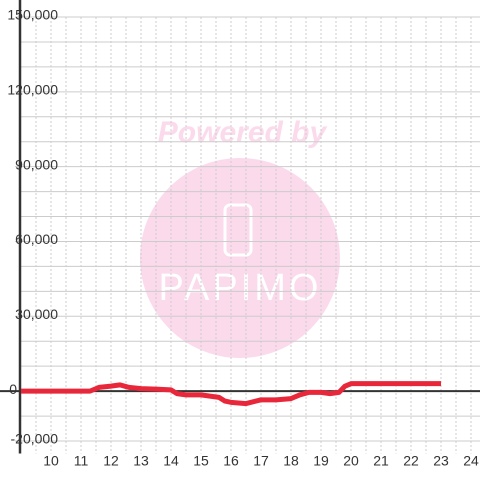 The width and height of the screenshot is (480, 480). What do you see at coordinates (36, 314) in the screenshot?
I see `y-tick-label: 30,000` at bounding box center [36, 314].